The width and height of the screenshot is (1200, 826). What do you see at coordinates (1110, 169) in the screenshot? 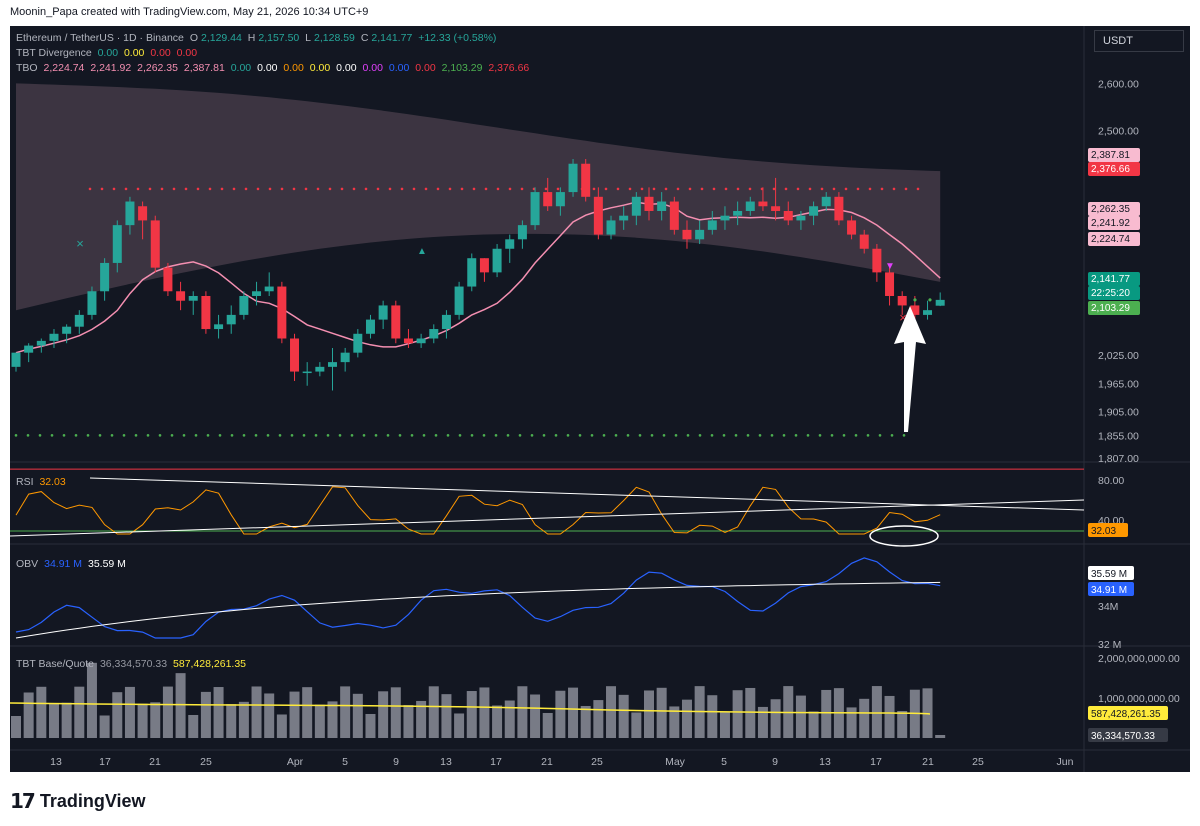
I see `price-label: 2,376.66` at bounding box center [1110, 169].